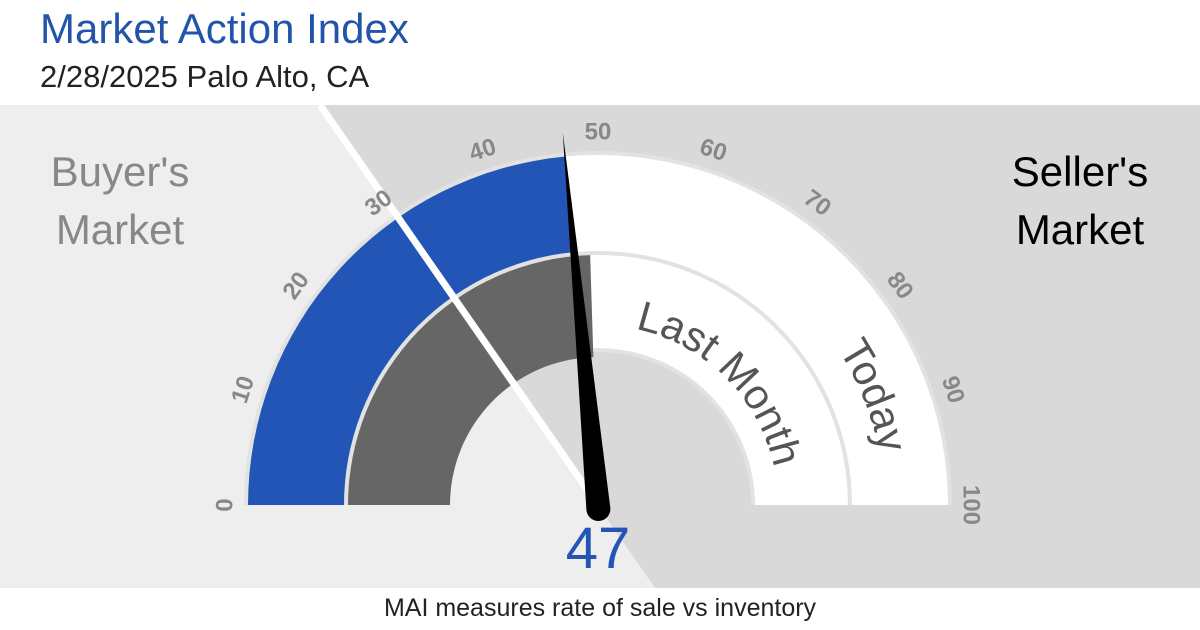  What do you see at coordinates (1080, 229) in the screenshot?
I see `seller-label: Market` at bounding box center [1080, 229].